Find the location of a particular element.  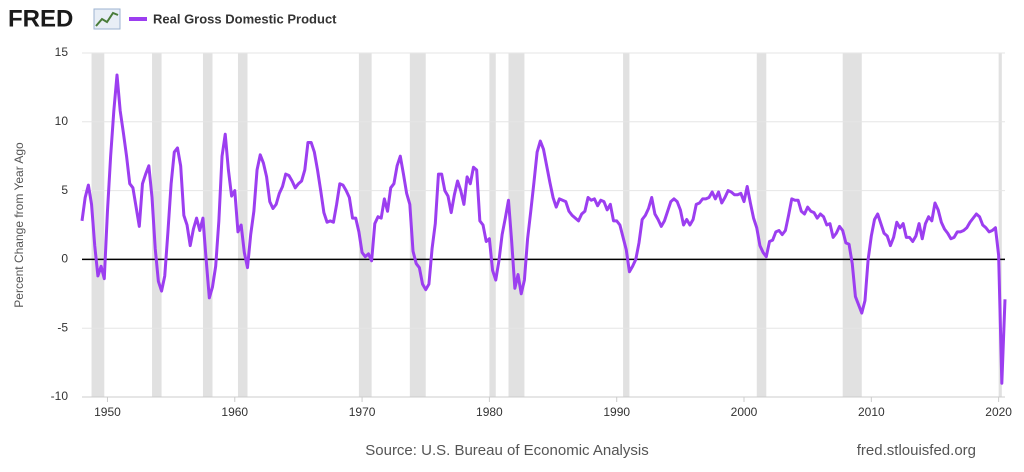

y-tick-label: 0 is located at coordinates (64, 259).